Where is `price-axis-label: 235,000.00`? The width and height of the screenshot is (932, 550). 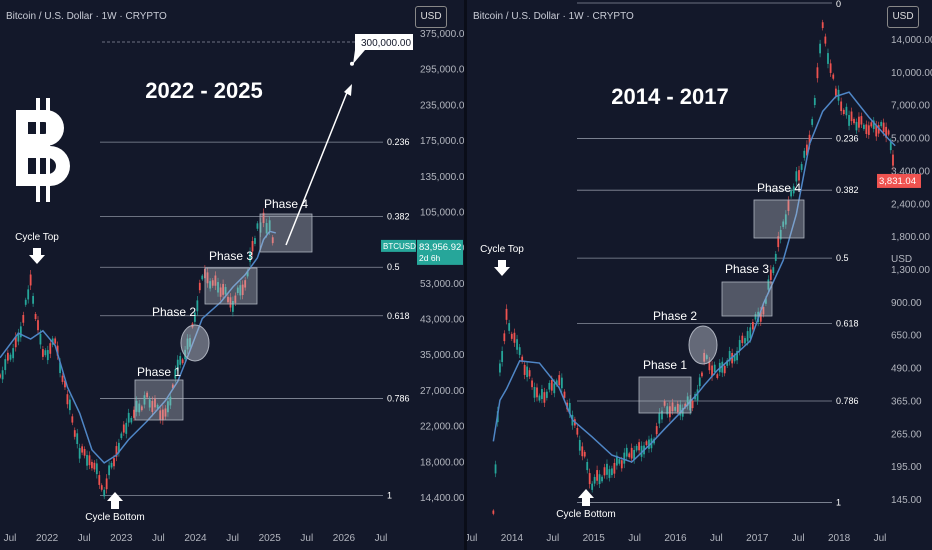 price-axis-label: 235,000.00 is located at coordinates (442, 105).